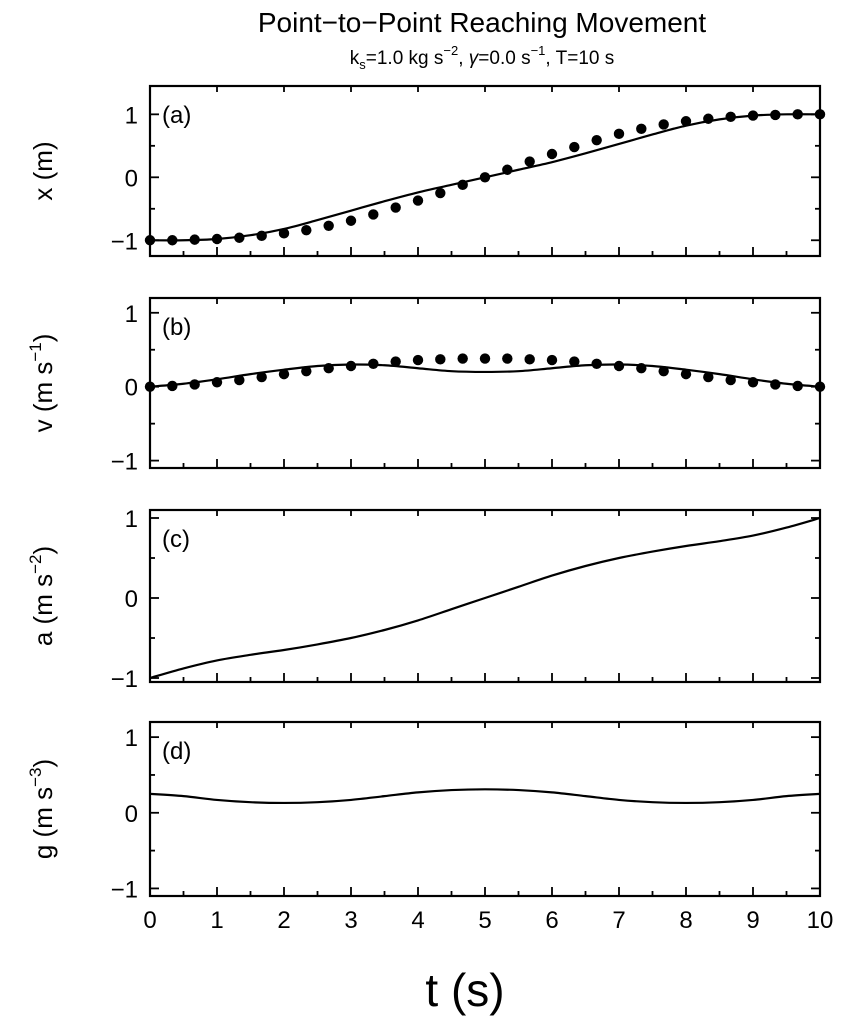 The width and height of the screenshot is (843, 1024). Describe the element at coordinates (42, 809) in the screenshot. I see `y-axis-label: g (m s−3)` at that location.